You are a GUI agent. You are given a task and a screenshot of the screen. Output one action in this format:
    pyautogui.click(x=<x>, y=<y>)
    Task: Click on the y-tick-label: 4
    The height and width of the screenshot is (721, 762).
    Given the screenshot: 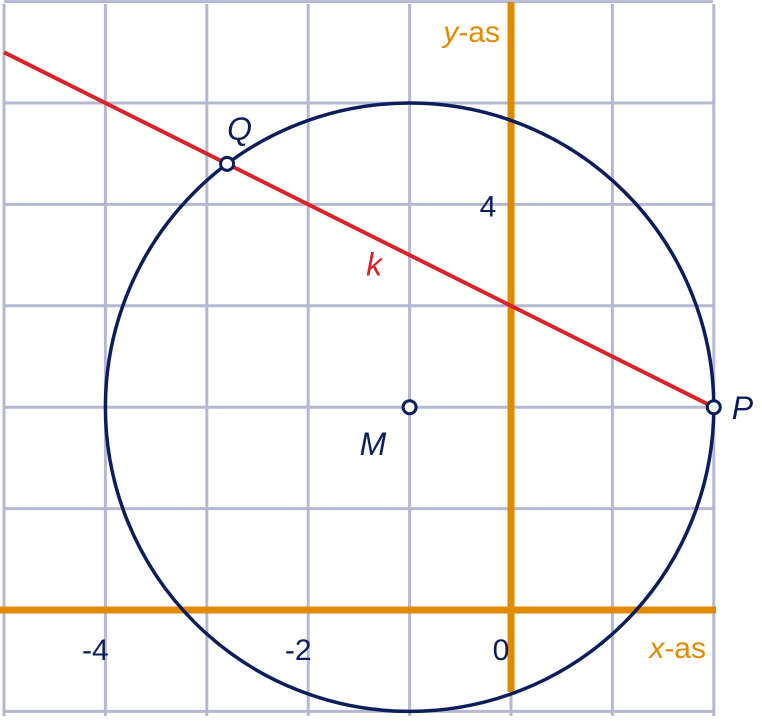 What is the action you would take?
    pyautogui.click(x=488, y=206)
    